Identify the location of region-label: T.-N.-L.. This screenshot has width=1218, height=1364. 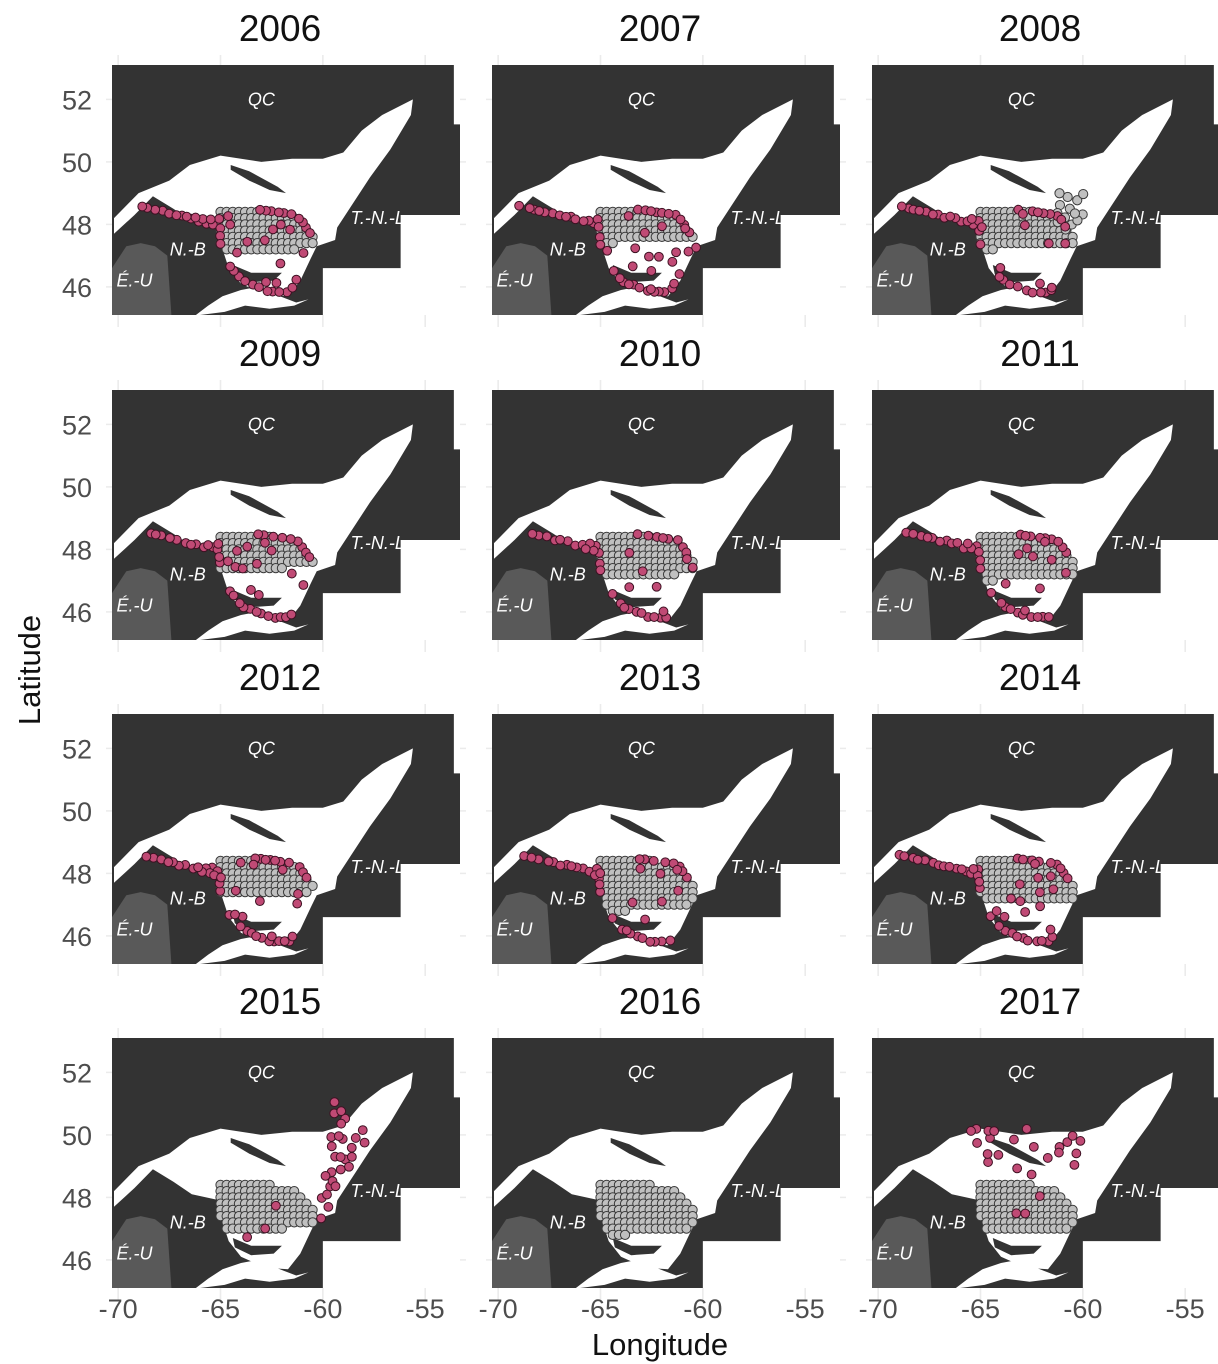
(379, 867).